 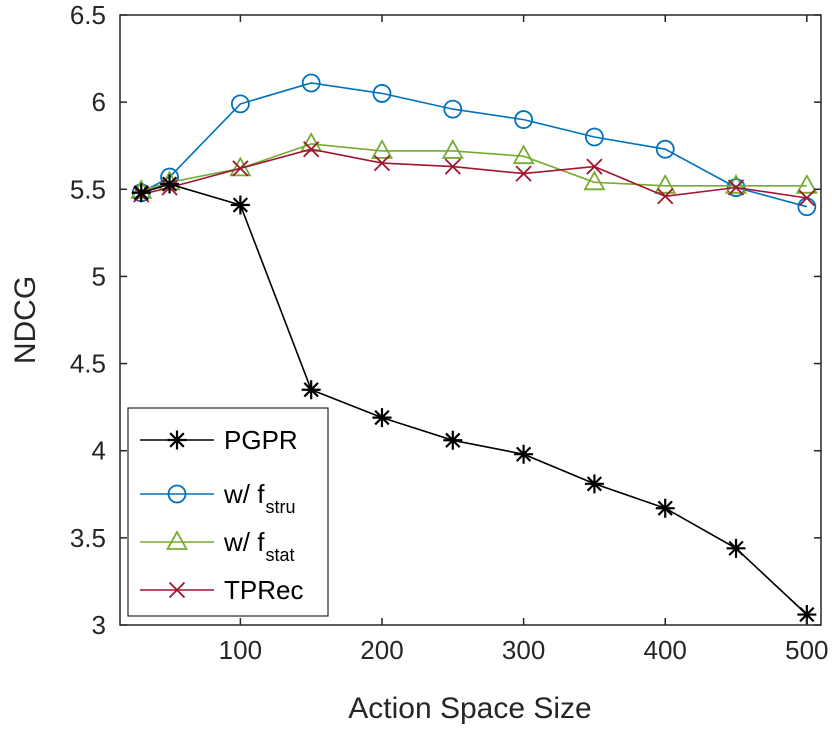 What do you see at coordinates (25, 320) in the screenshot?
I see `y-axis-label: NDCG` at bounding box center [25, 320].